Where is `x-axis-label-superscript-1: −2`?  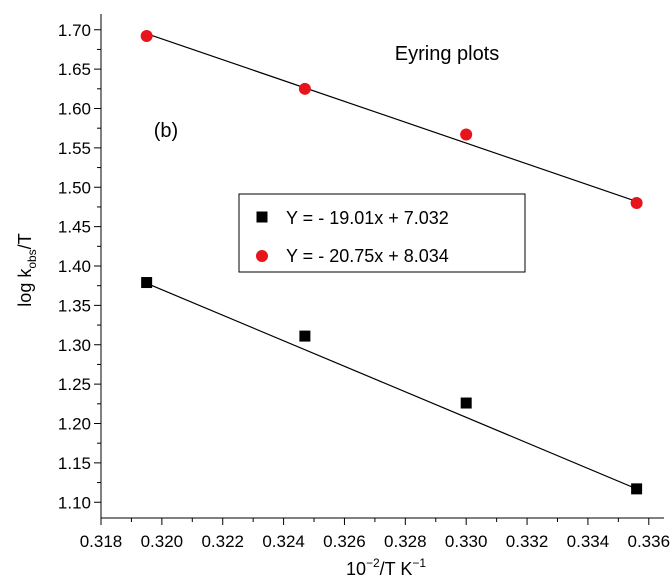 x-axis-label-superscript-1: −2 is located at coordinates (373, 563).